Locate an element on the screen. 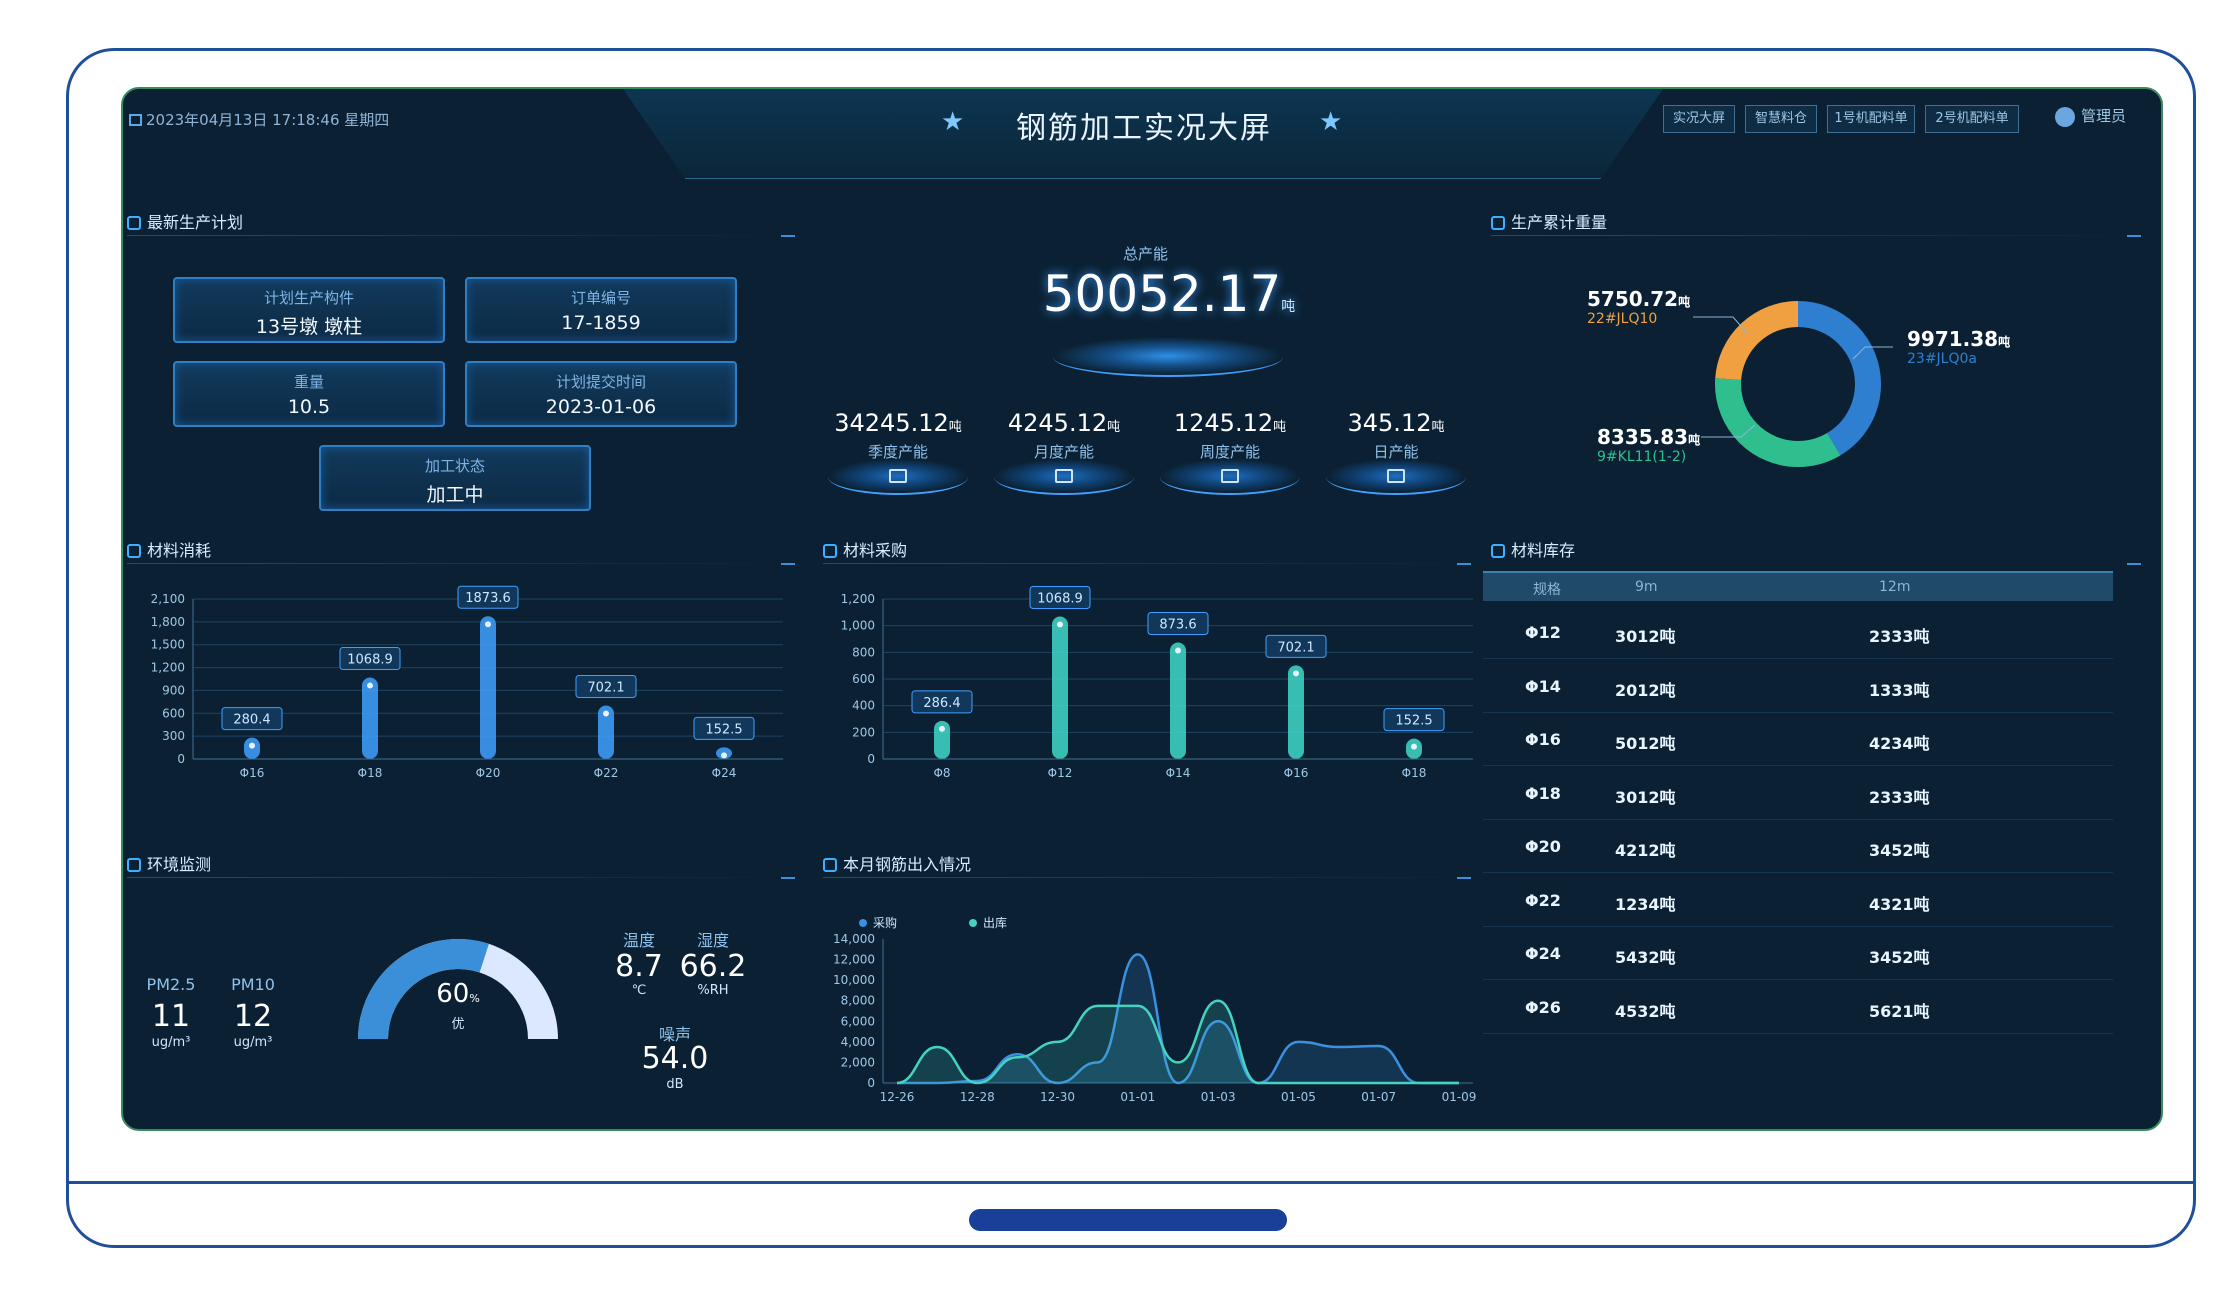 The height and width of the screenshot is (1310, 2224). capacity-unit: 吨 is located at coordinates (1280, 427).